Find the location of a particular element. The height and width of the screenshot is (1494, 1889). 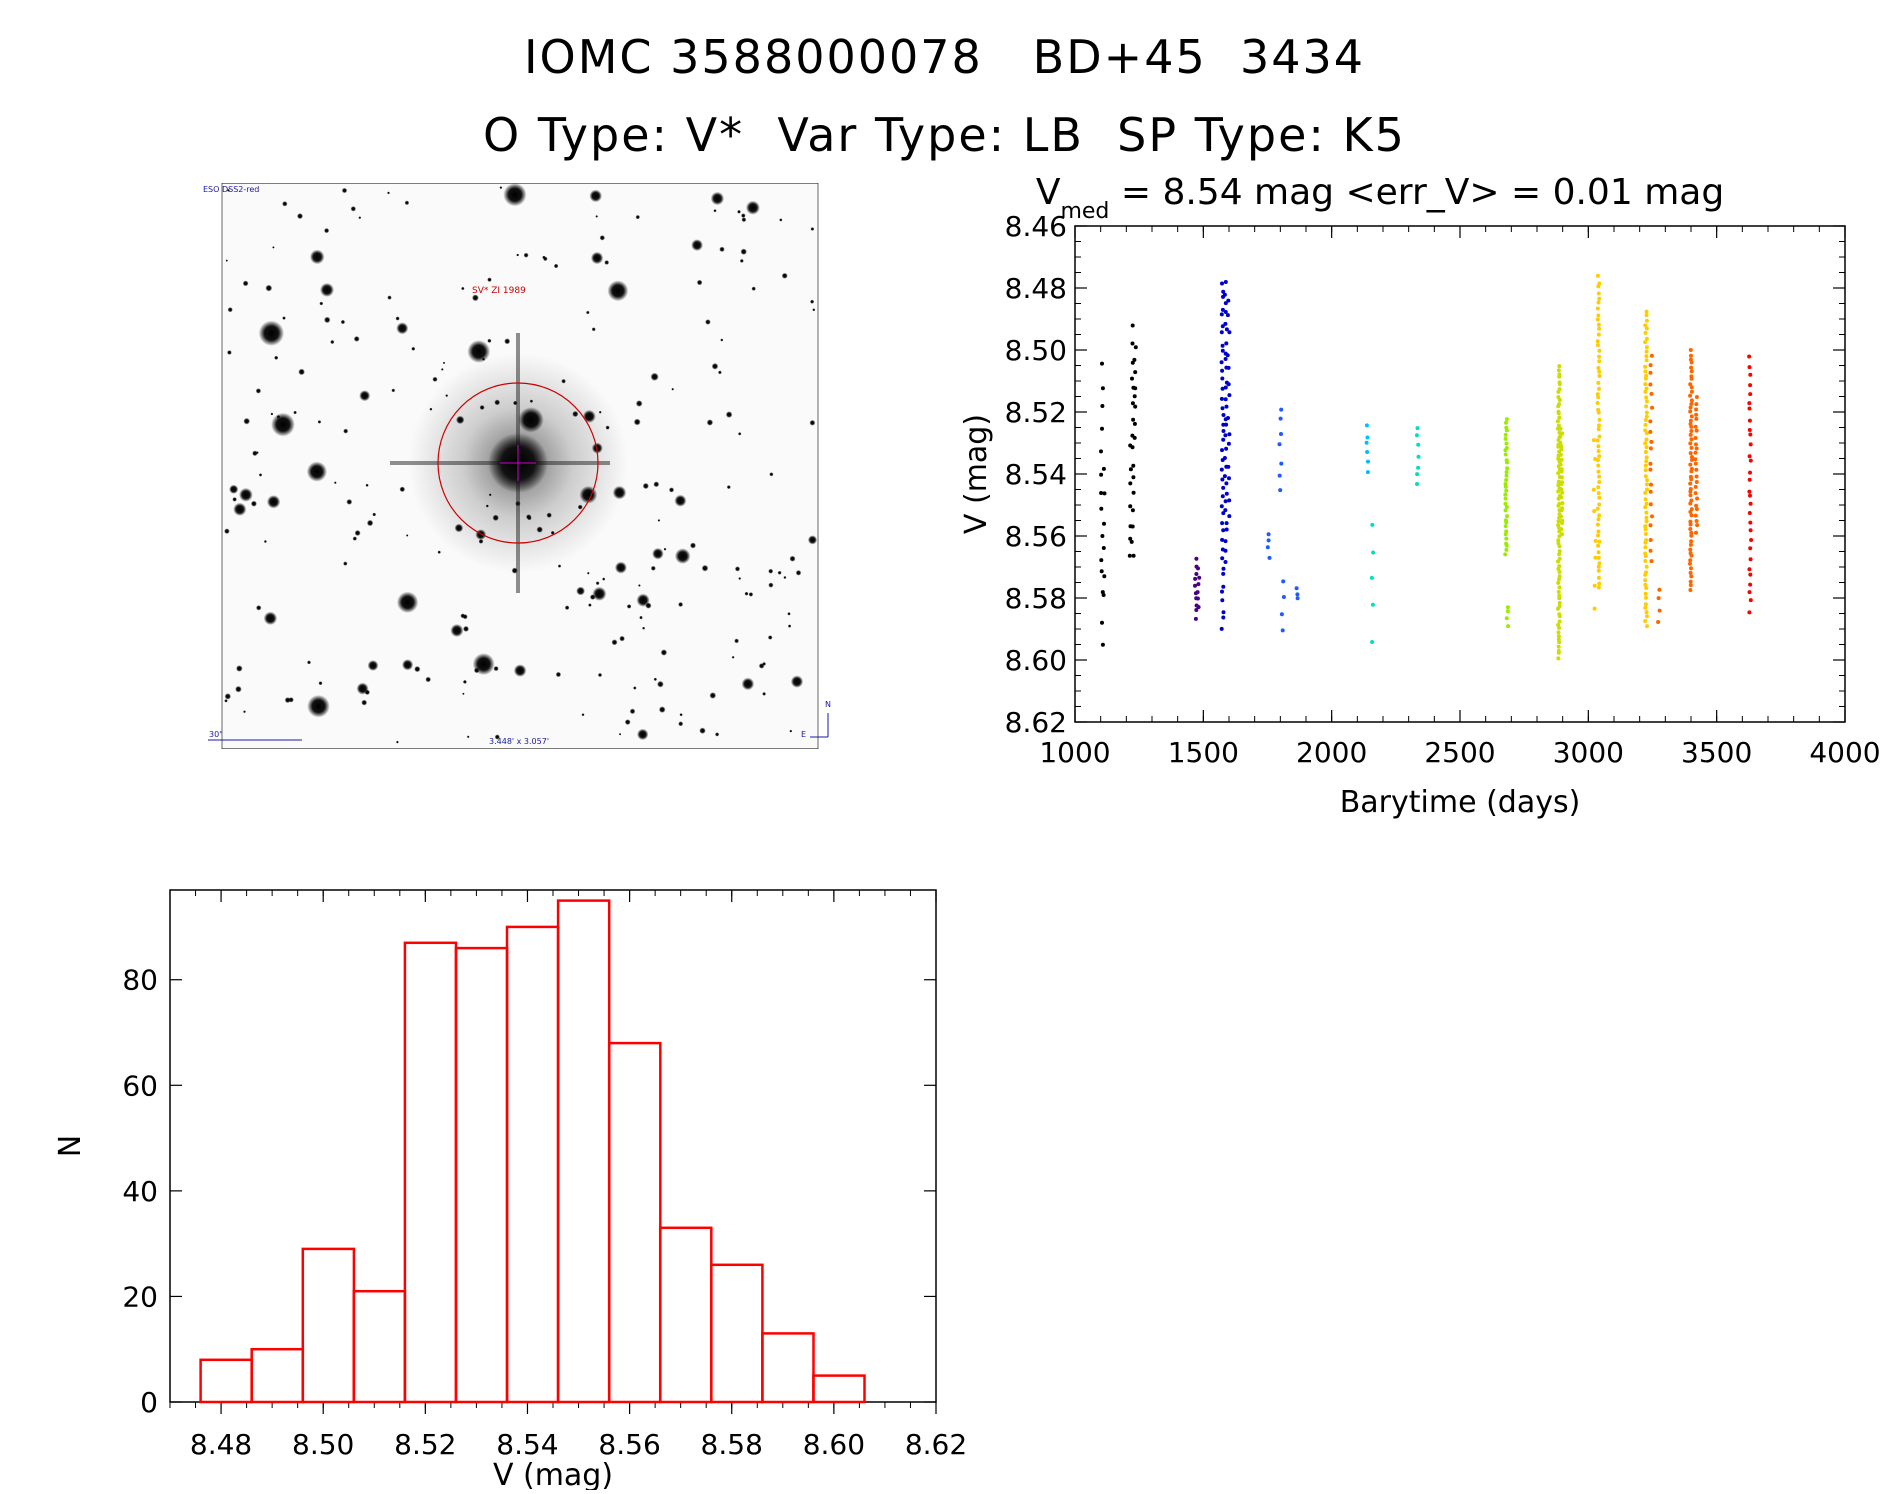

y-tick-label: 8.56 is located at coordinates (1036, 536).